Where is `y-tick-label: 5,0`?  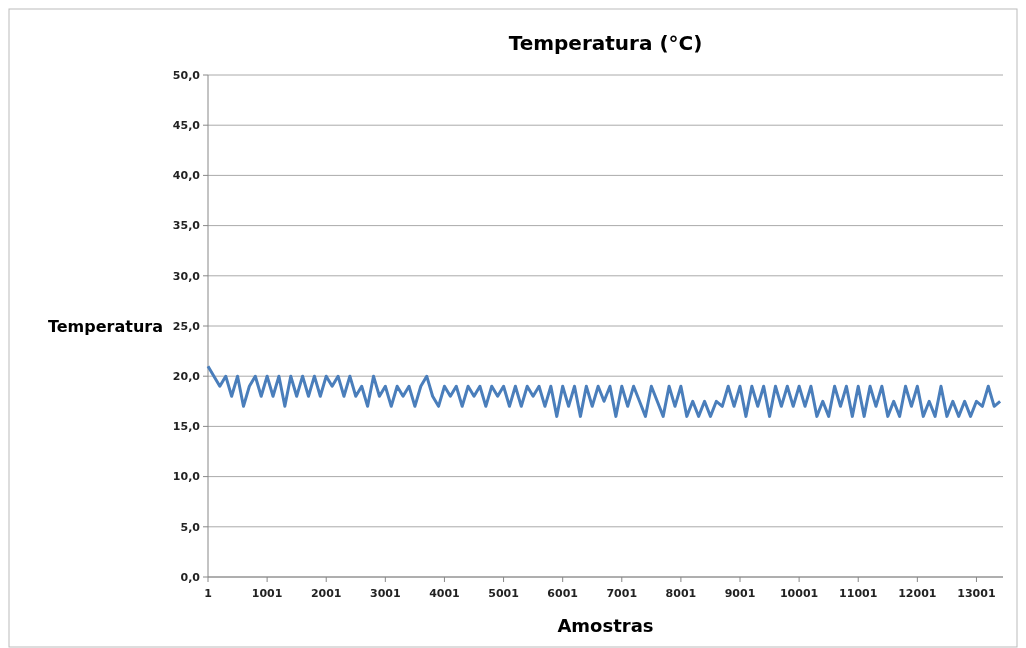 y-tick-label: 5,0 is located at coordinates (190, 527).